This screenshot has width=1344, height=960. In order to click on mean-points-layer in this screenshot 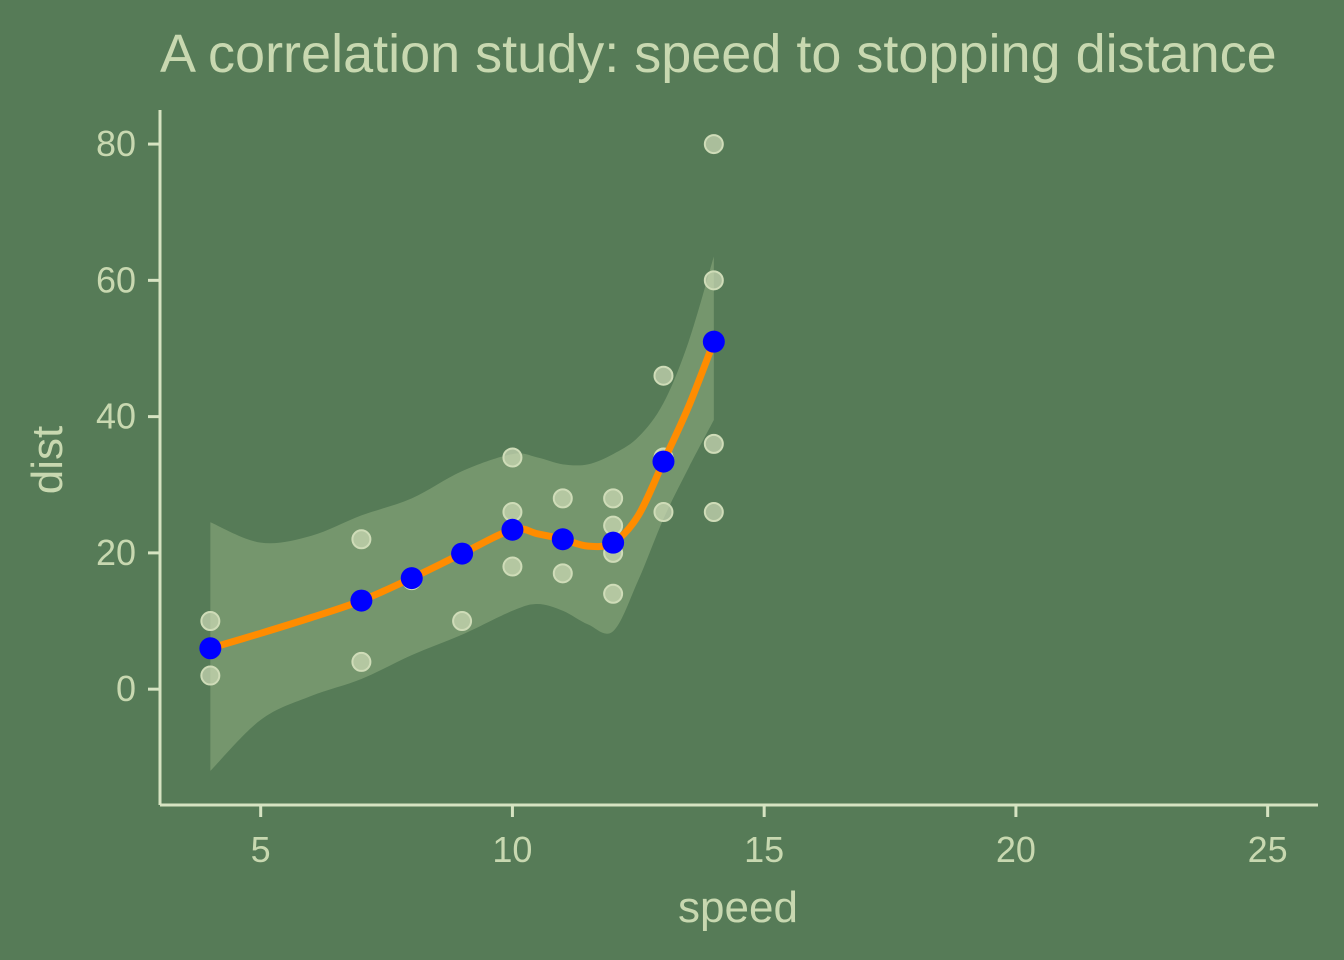, I will do `click(462, 495)`.